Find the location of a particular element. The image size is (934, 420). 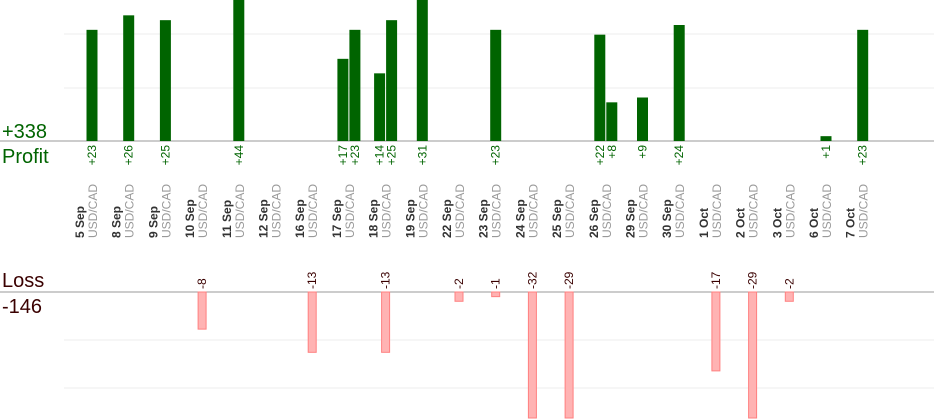

x-tick-date: 26 Sep is located at coordinates (594, 218).